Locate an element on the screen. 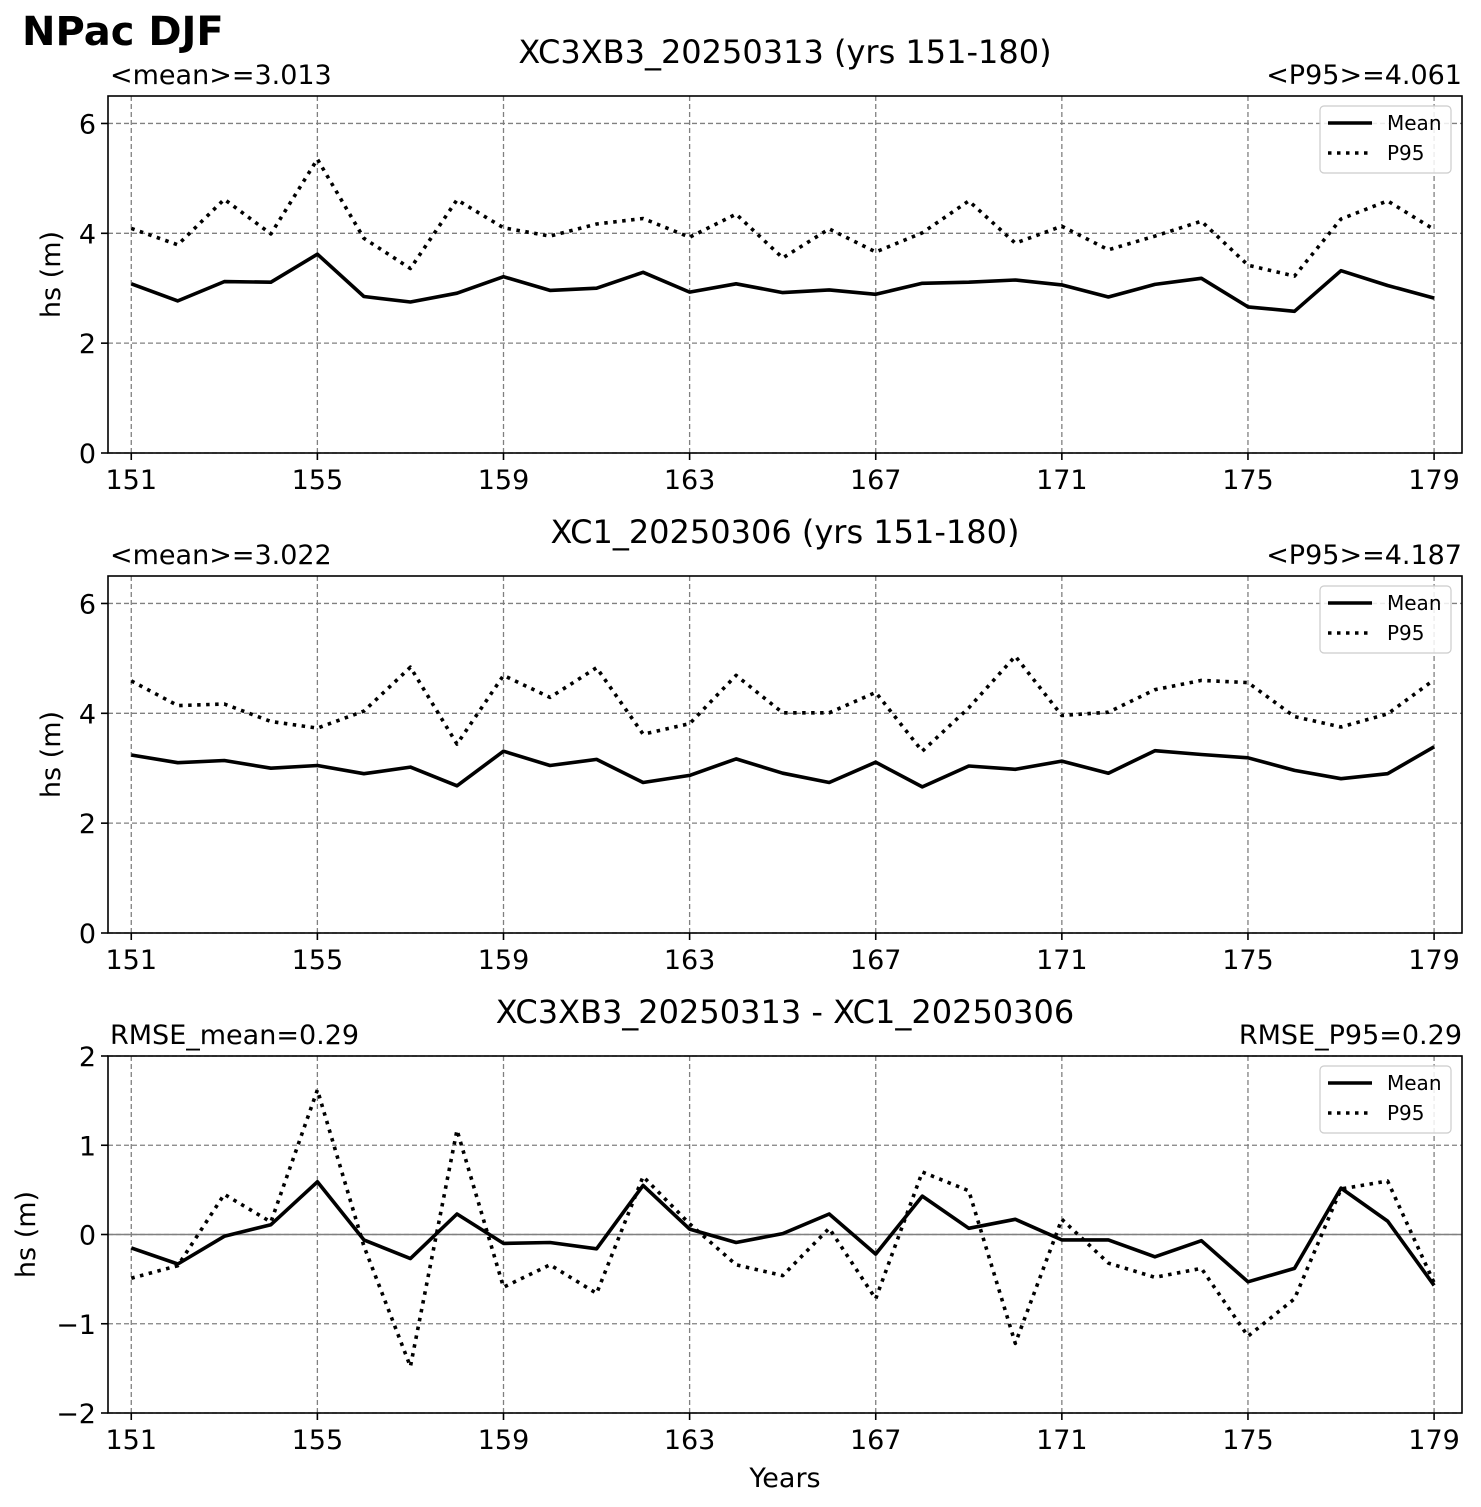  y-tick-label: 1 is located at coordinates (87, 1146).